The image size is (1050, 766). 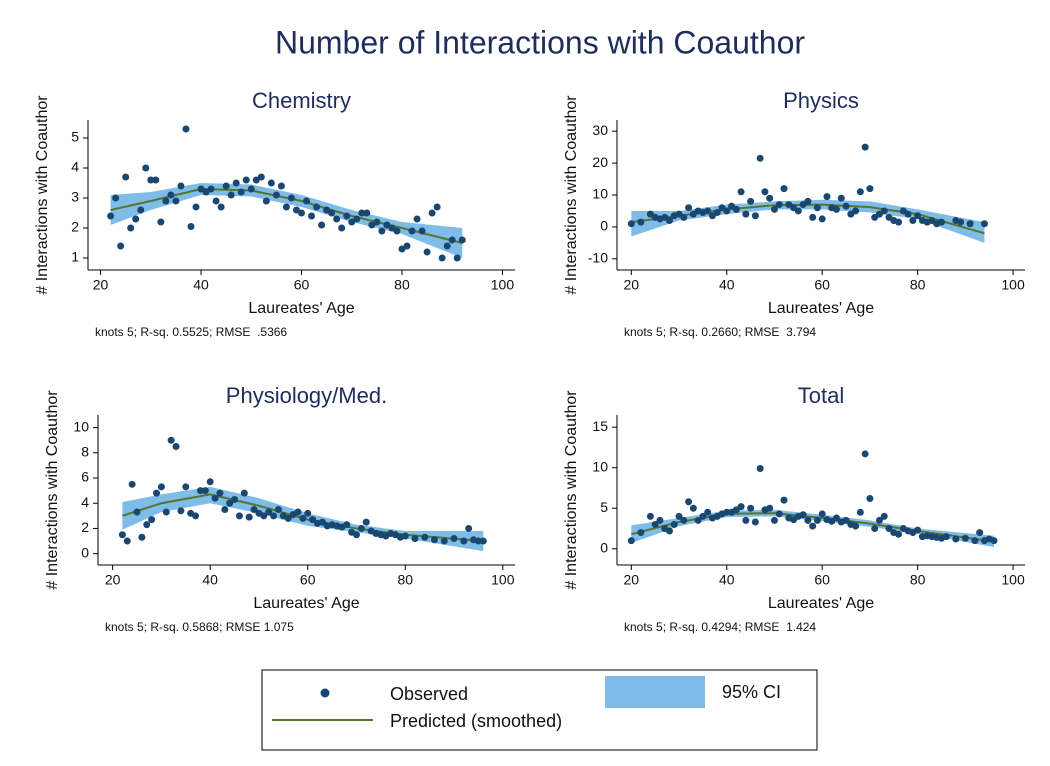 What do you see at coordinates (604, 226) in the screenshot?
I see `y-tick-label: 0` at bounding box center [604, 226].